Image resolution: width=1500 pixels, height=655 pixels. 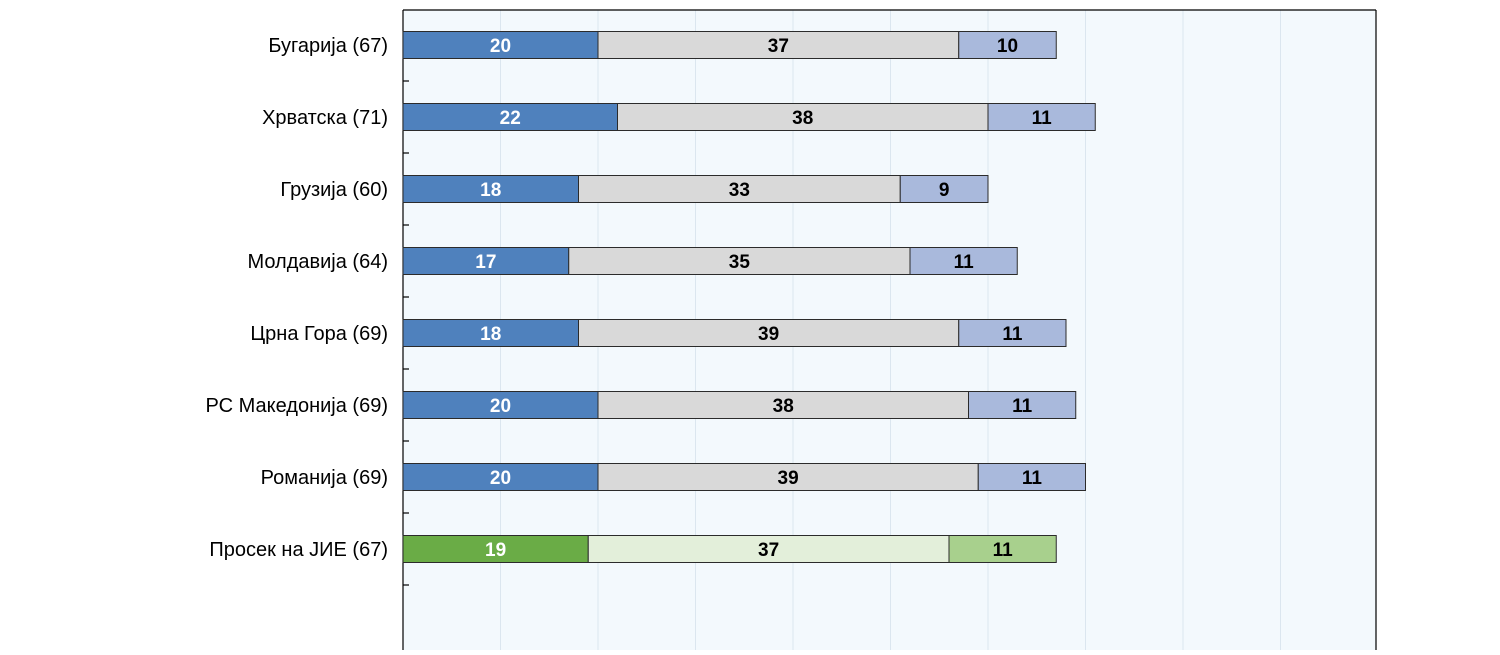 What do you see at coordinates (334, 190) in the screenshot?
I see `category-label: Грузија (60)` at bounding box center [334, 190].